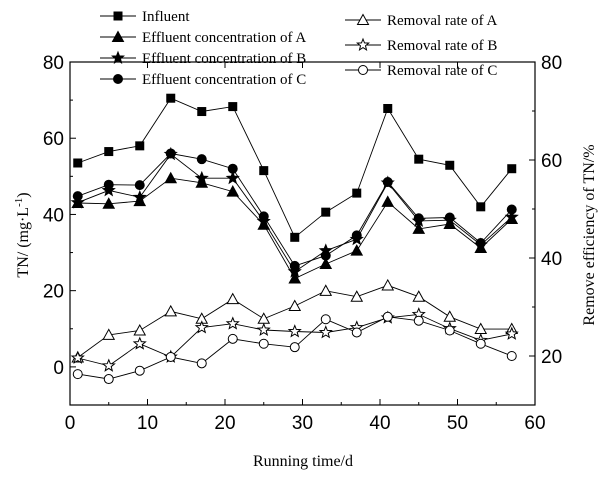 The width and height of the screenshot is (600, 481). I want to click on y-left-tick-label: 60, so click(53, 139).